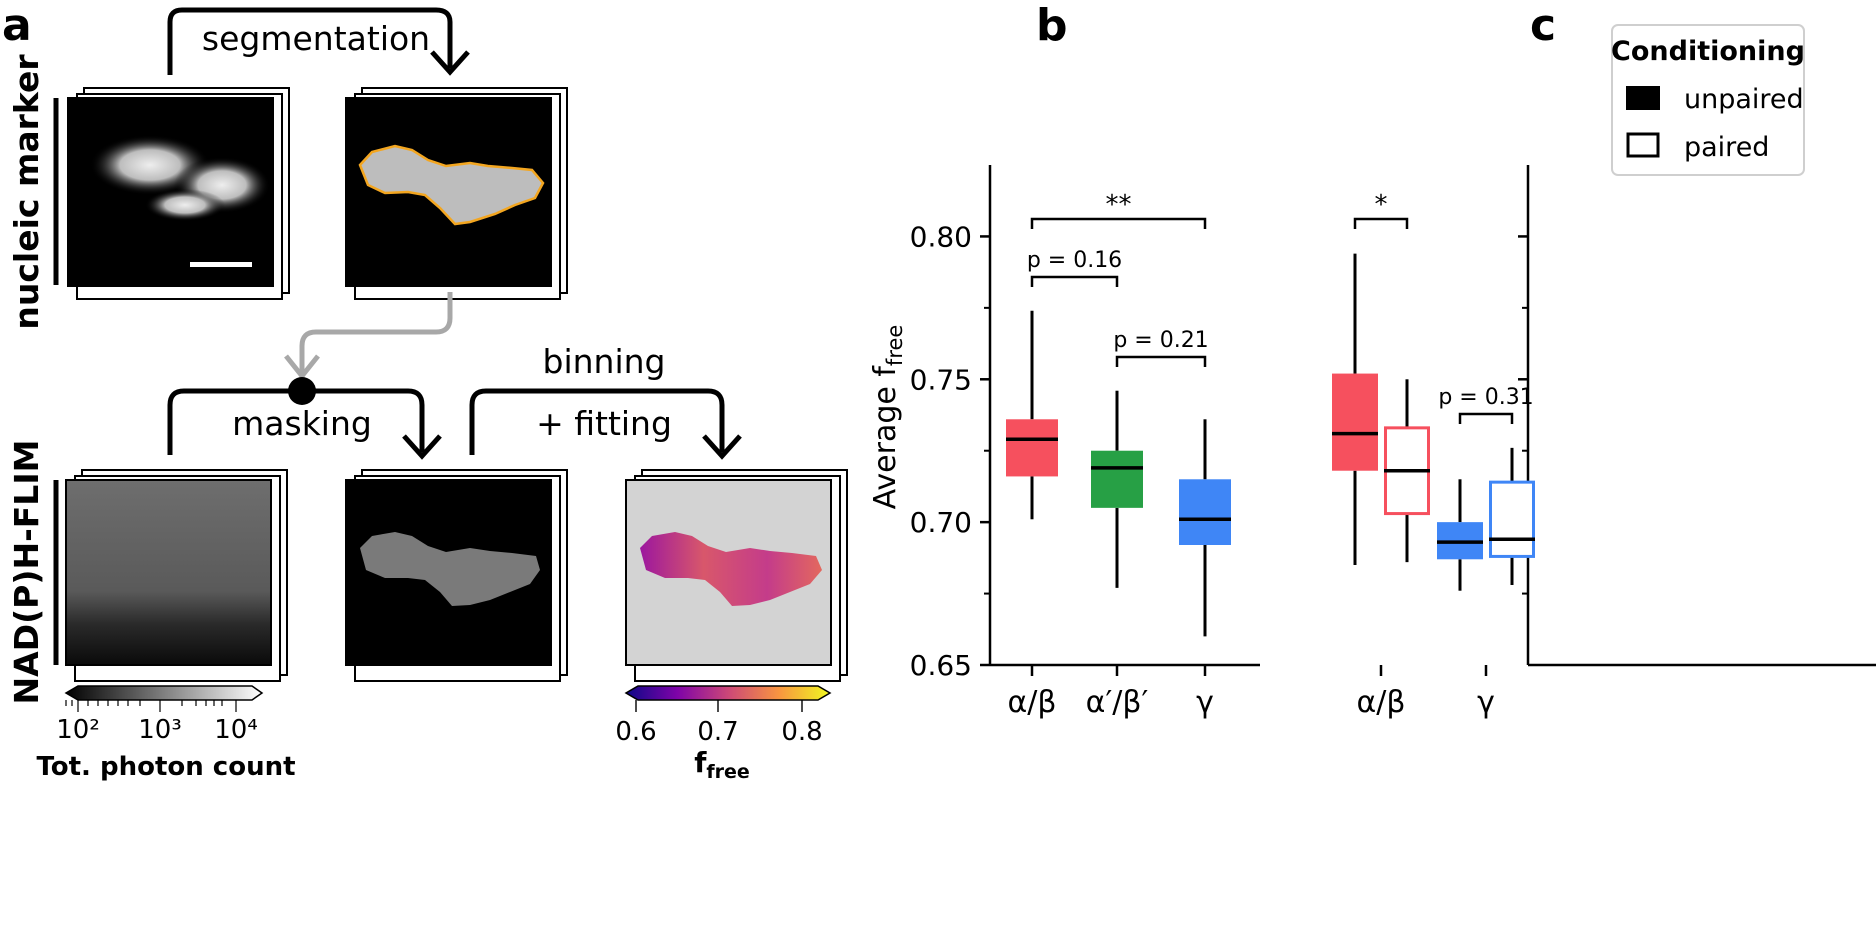 Image resolution: width=1876 pixels, height=931 pixels. Describe the element at coordinates (1119, 205) in the screenshot. I see `sig-label-ab-g: **` at that location.